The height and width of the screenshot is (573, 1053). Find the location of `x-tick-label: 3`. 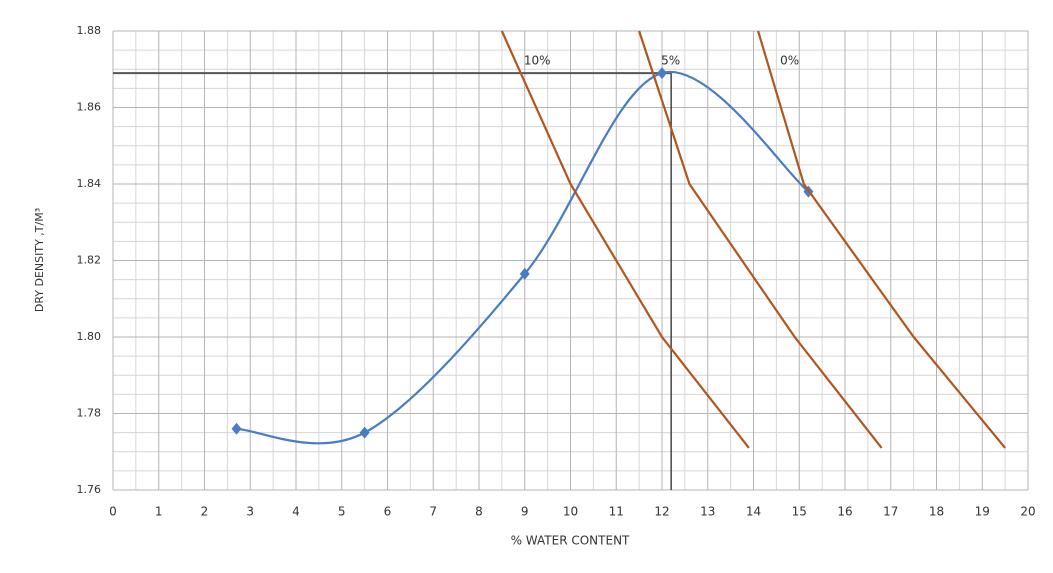

x-tick-label: 3 is located at coordinates (250, 512).